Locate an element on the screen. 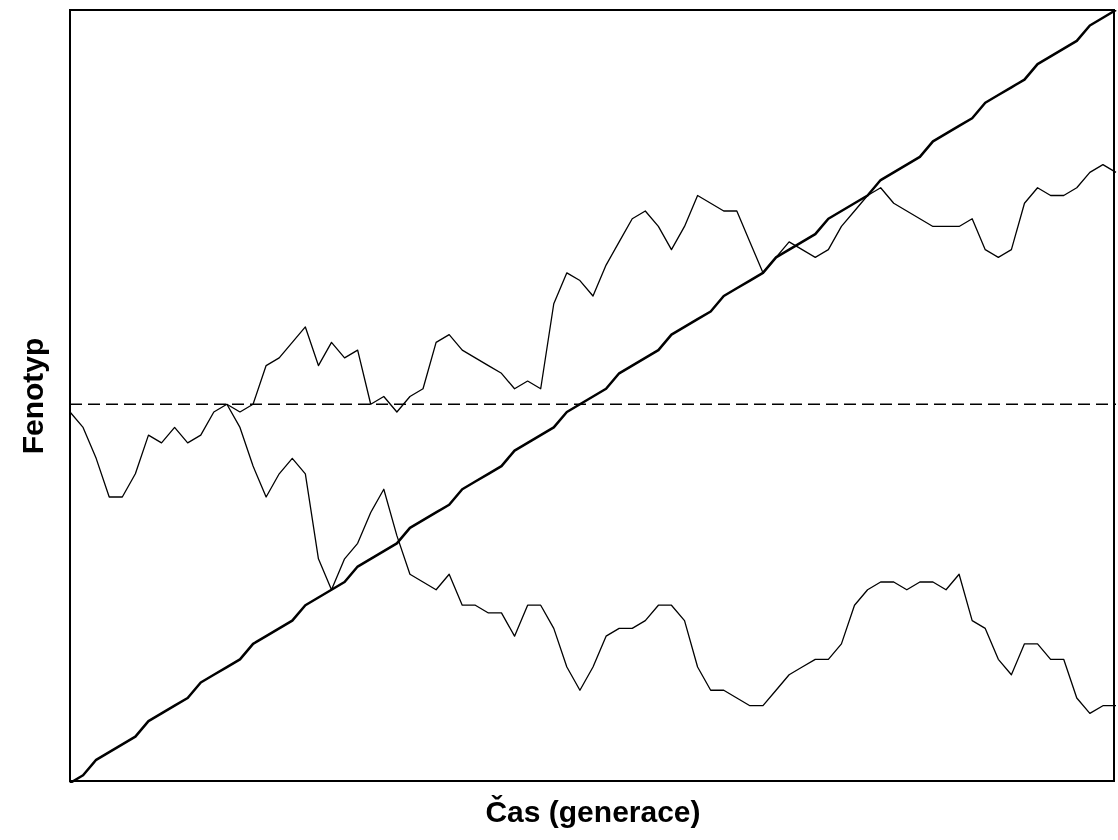 This screenshot has width=1118, height=840. y-axis-title: Fenotyp is located at coordinates (33, 395).